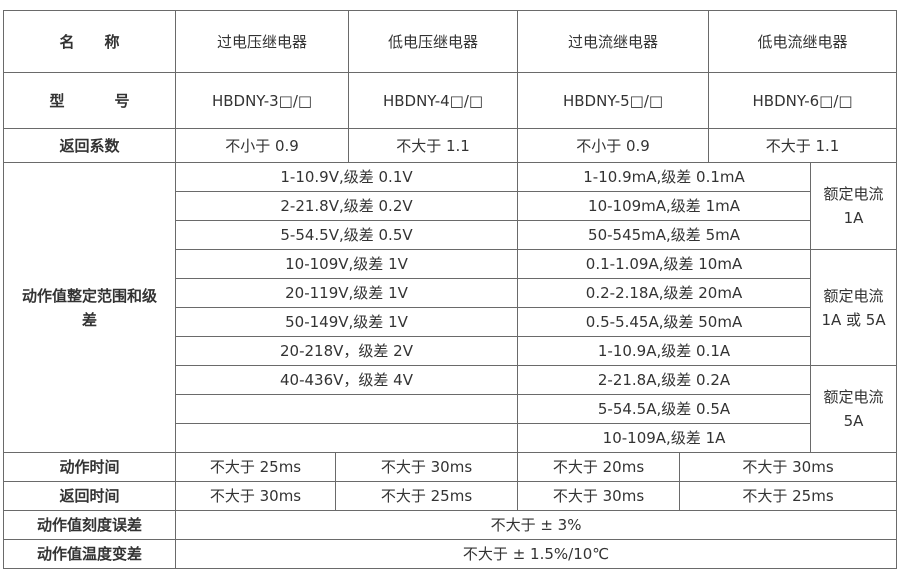  What do you see at coordinates (664, 177) in the screenshot?
I see `current-range: 1-10.9mA,级差 0.1mA` at bounding box center [664, 177].